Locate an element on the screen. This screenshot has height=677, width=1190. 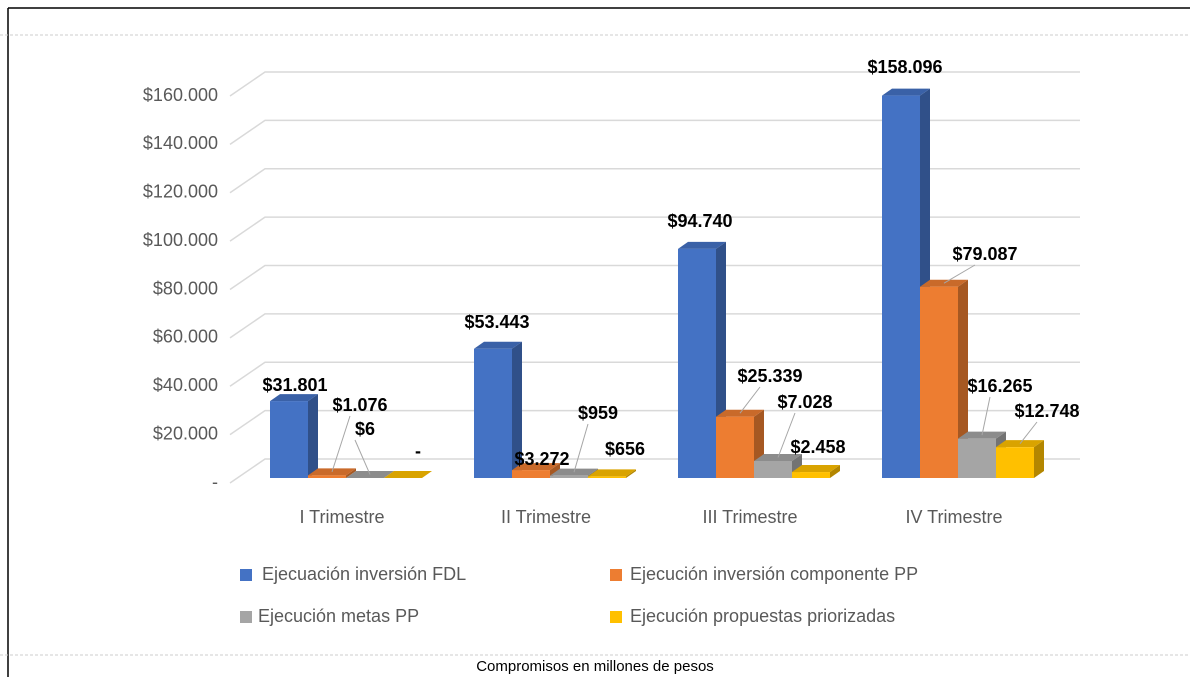
value-label: $7.028 is located at coordinates (804, 402).